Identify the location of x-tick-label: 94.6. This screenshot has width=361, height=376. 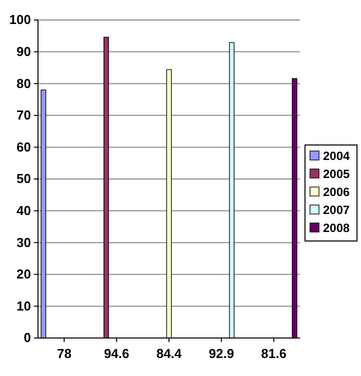
(117, 353).